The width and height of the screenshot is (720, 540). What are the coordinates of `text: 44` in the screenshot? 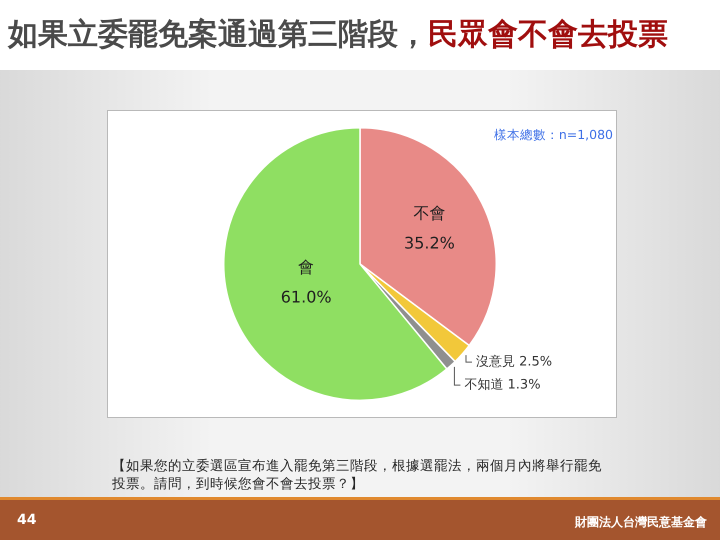 It's located at (26, 520).